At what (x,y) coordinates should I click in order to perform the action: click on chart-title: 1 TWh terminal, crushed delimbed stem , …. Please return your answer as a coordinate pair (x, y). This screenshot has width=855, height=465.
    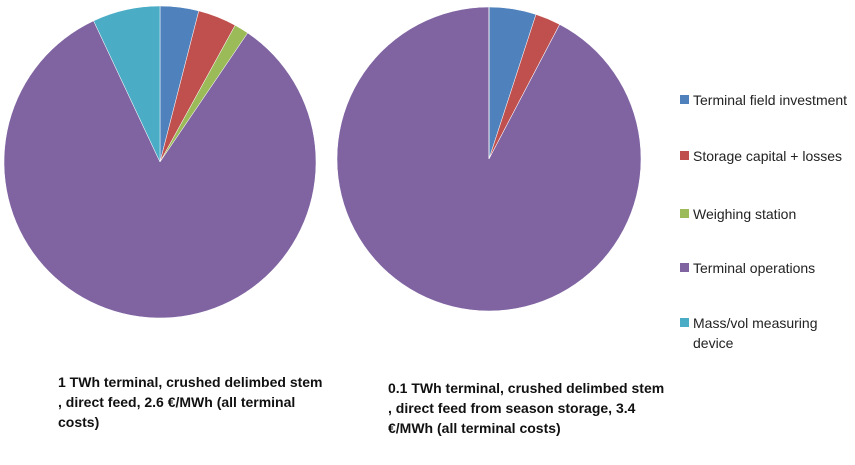
    Looking at the image, I should click on (190, 402).